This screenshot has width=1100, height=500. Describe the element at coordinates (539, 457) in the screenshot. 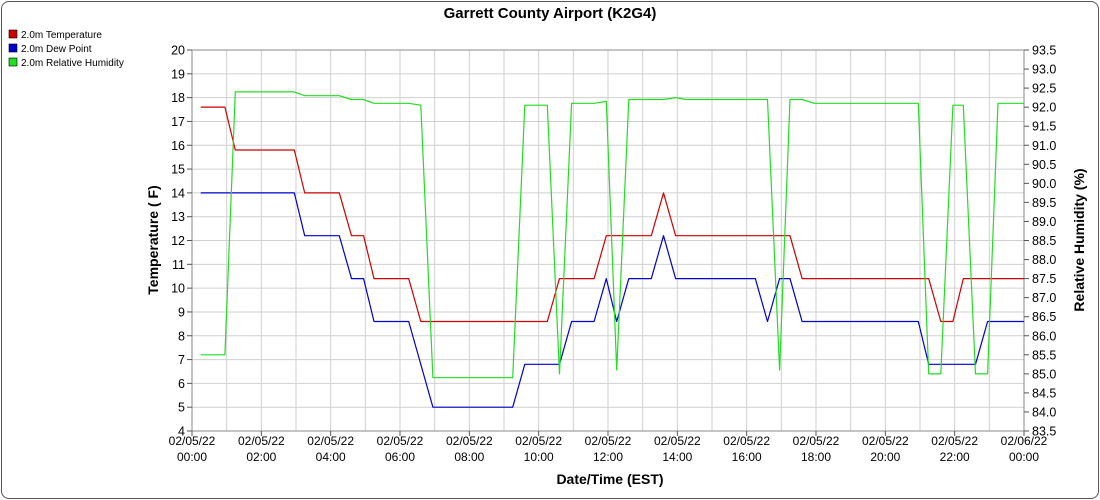

I see `x-tick-time: 10:00` at that location.